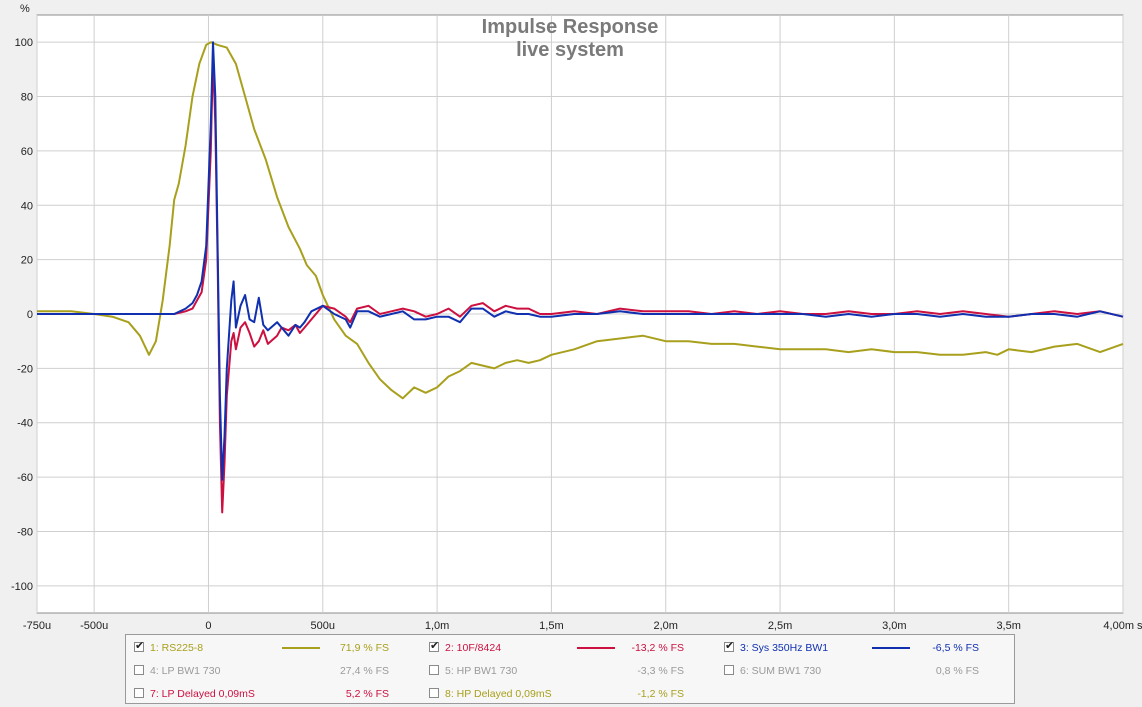 The height and width of the screenshot is (707, 1142). I want to click on x-tick-label: 3,0m, so click(894, 626).